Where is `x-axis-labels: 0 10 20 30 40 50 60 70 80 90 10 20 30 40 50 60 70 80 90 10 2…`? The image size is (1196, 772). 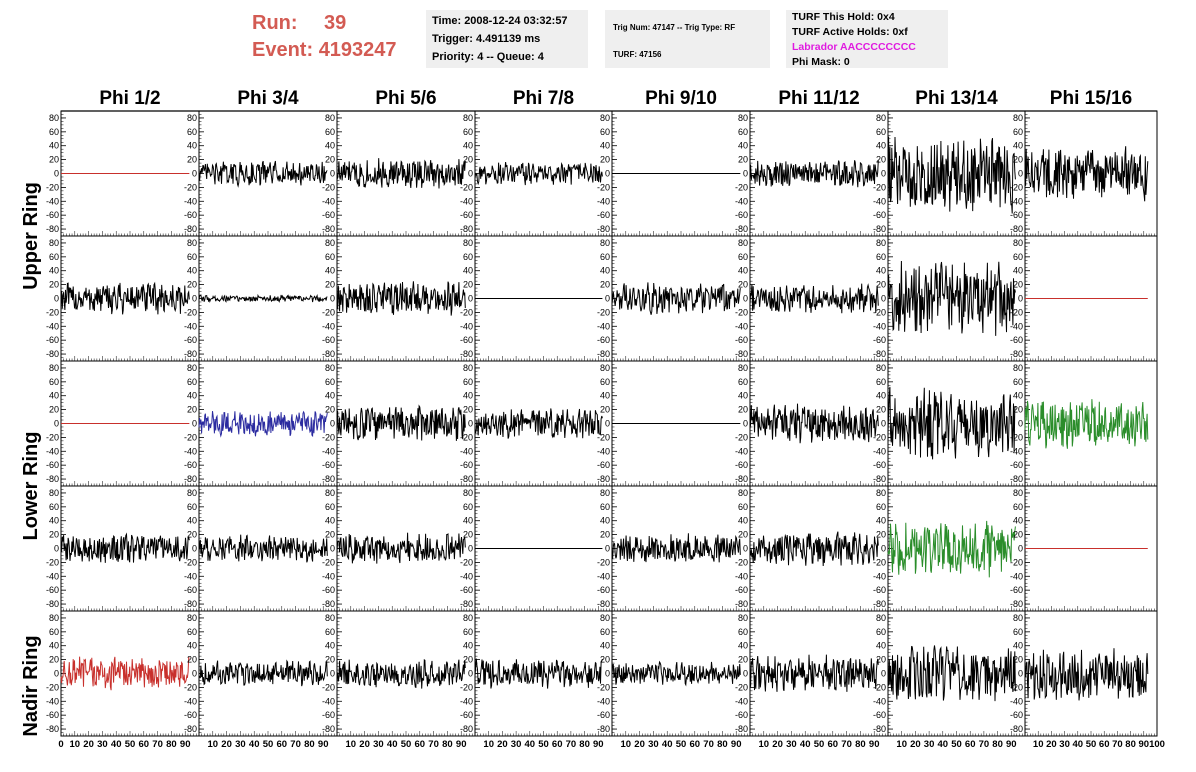 x-axis-labels: 0 10 20 30 40 50 60 70 80 90 10 20 30 40 50 60 70 80 90 10 2… is located at coordinates (611, 744).